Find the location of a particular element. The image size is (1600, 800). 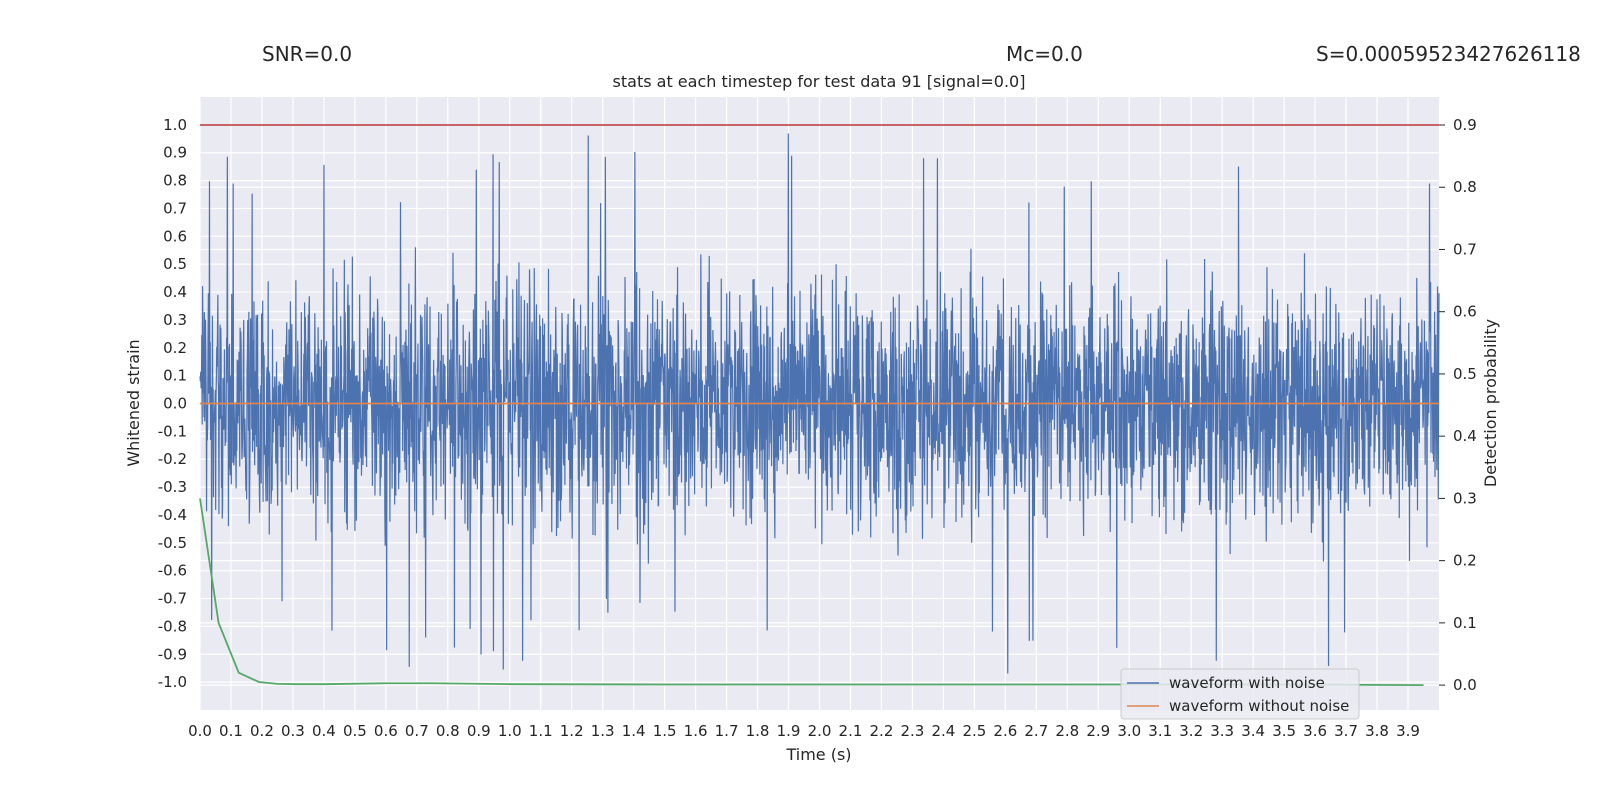

y-axis-label: Whitened strain is located at coordinates (133, 402).